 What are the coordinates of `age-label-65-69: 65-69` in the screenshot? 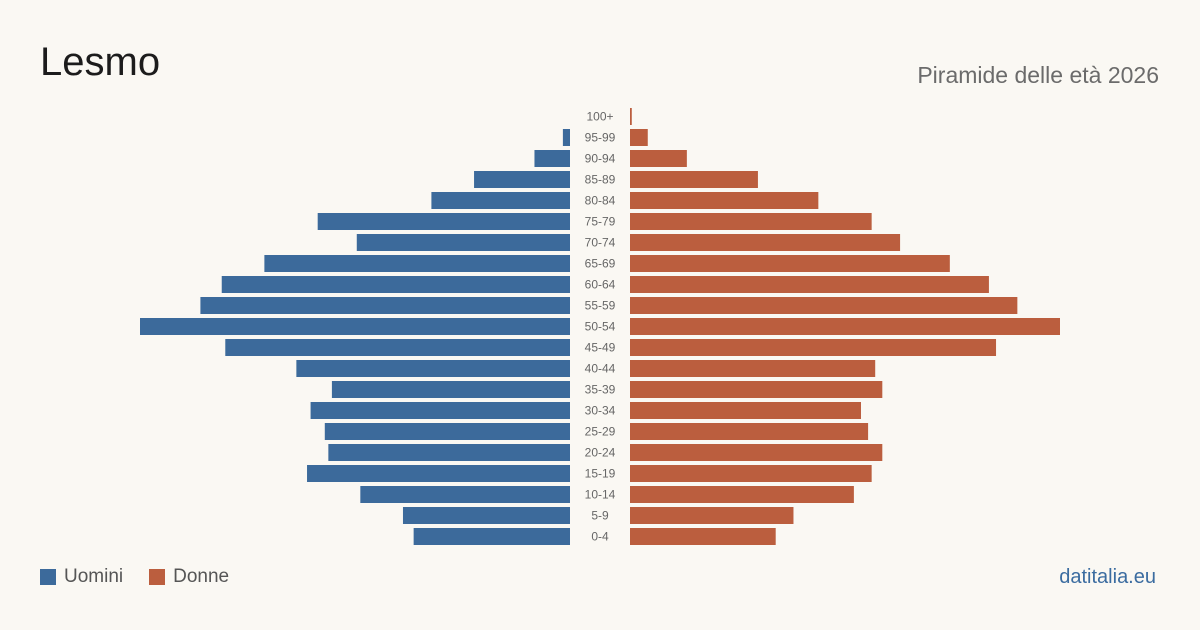 It's located at (600, 264).